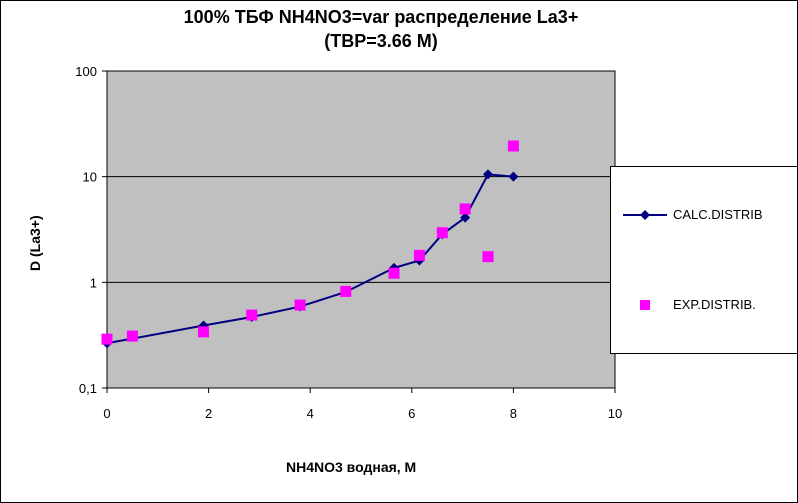  Describe the element at coordinates (645, 305) in the screenshot. I see `legend-exp-marker` at that location.